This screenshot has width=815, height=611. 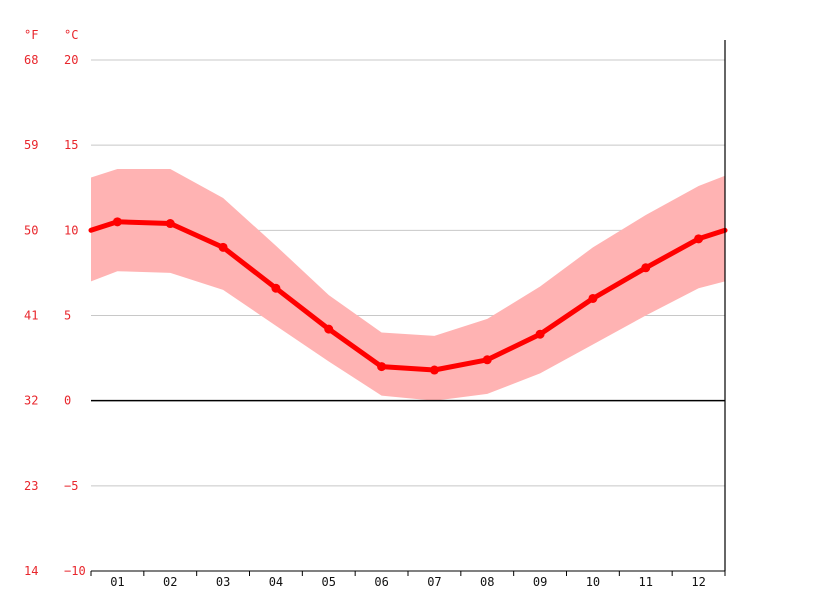 What do you see at coordinates (75, 571) in the screenshot?
I see `y-tick-label-c: −10` at bounding box center [75, 571].